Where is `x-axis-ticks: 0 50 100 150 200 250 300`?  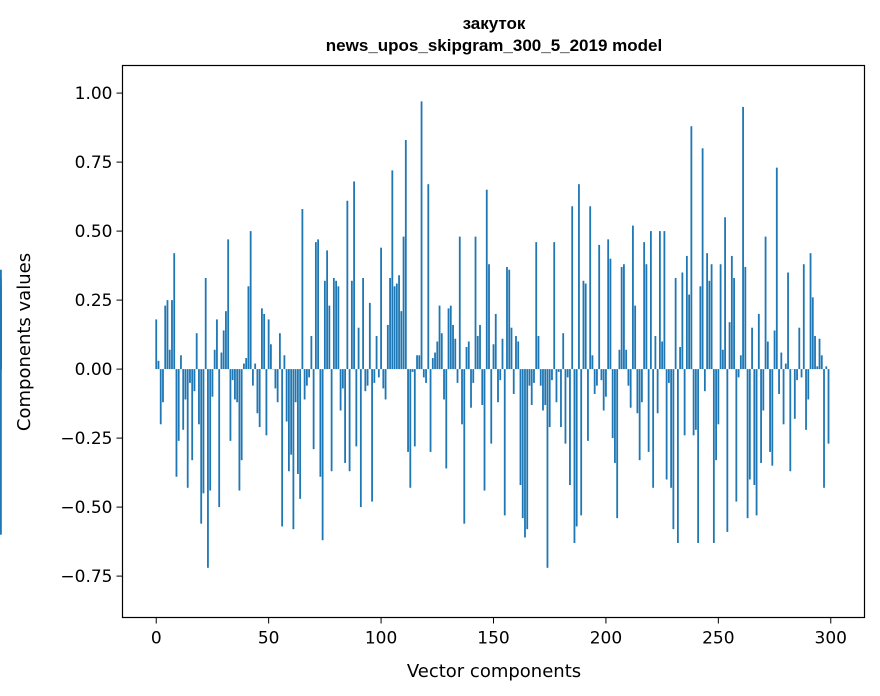 x-axis-ticks: 0 50 100 150 200 250 300 is located at coordinates (499, 633).